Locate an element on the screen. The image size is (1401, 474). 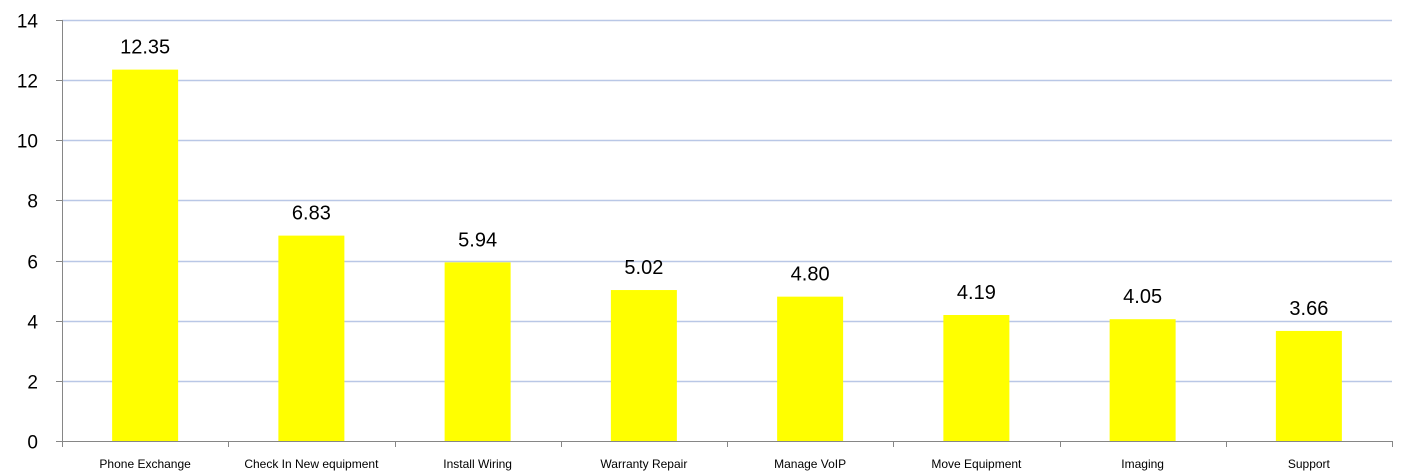
y-axis-ticks: 0 2 4 6 8 10 12 14 is located at coordinates (28, 233).